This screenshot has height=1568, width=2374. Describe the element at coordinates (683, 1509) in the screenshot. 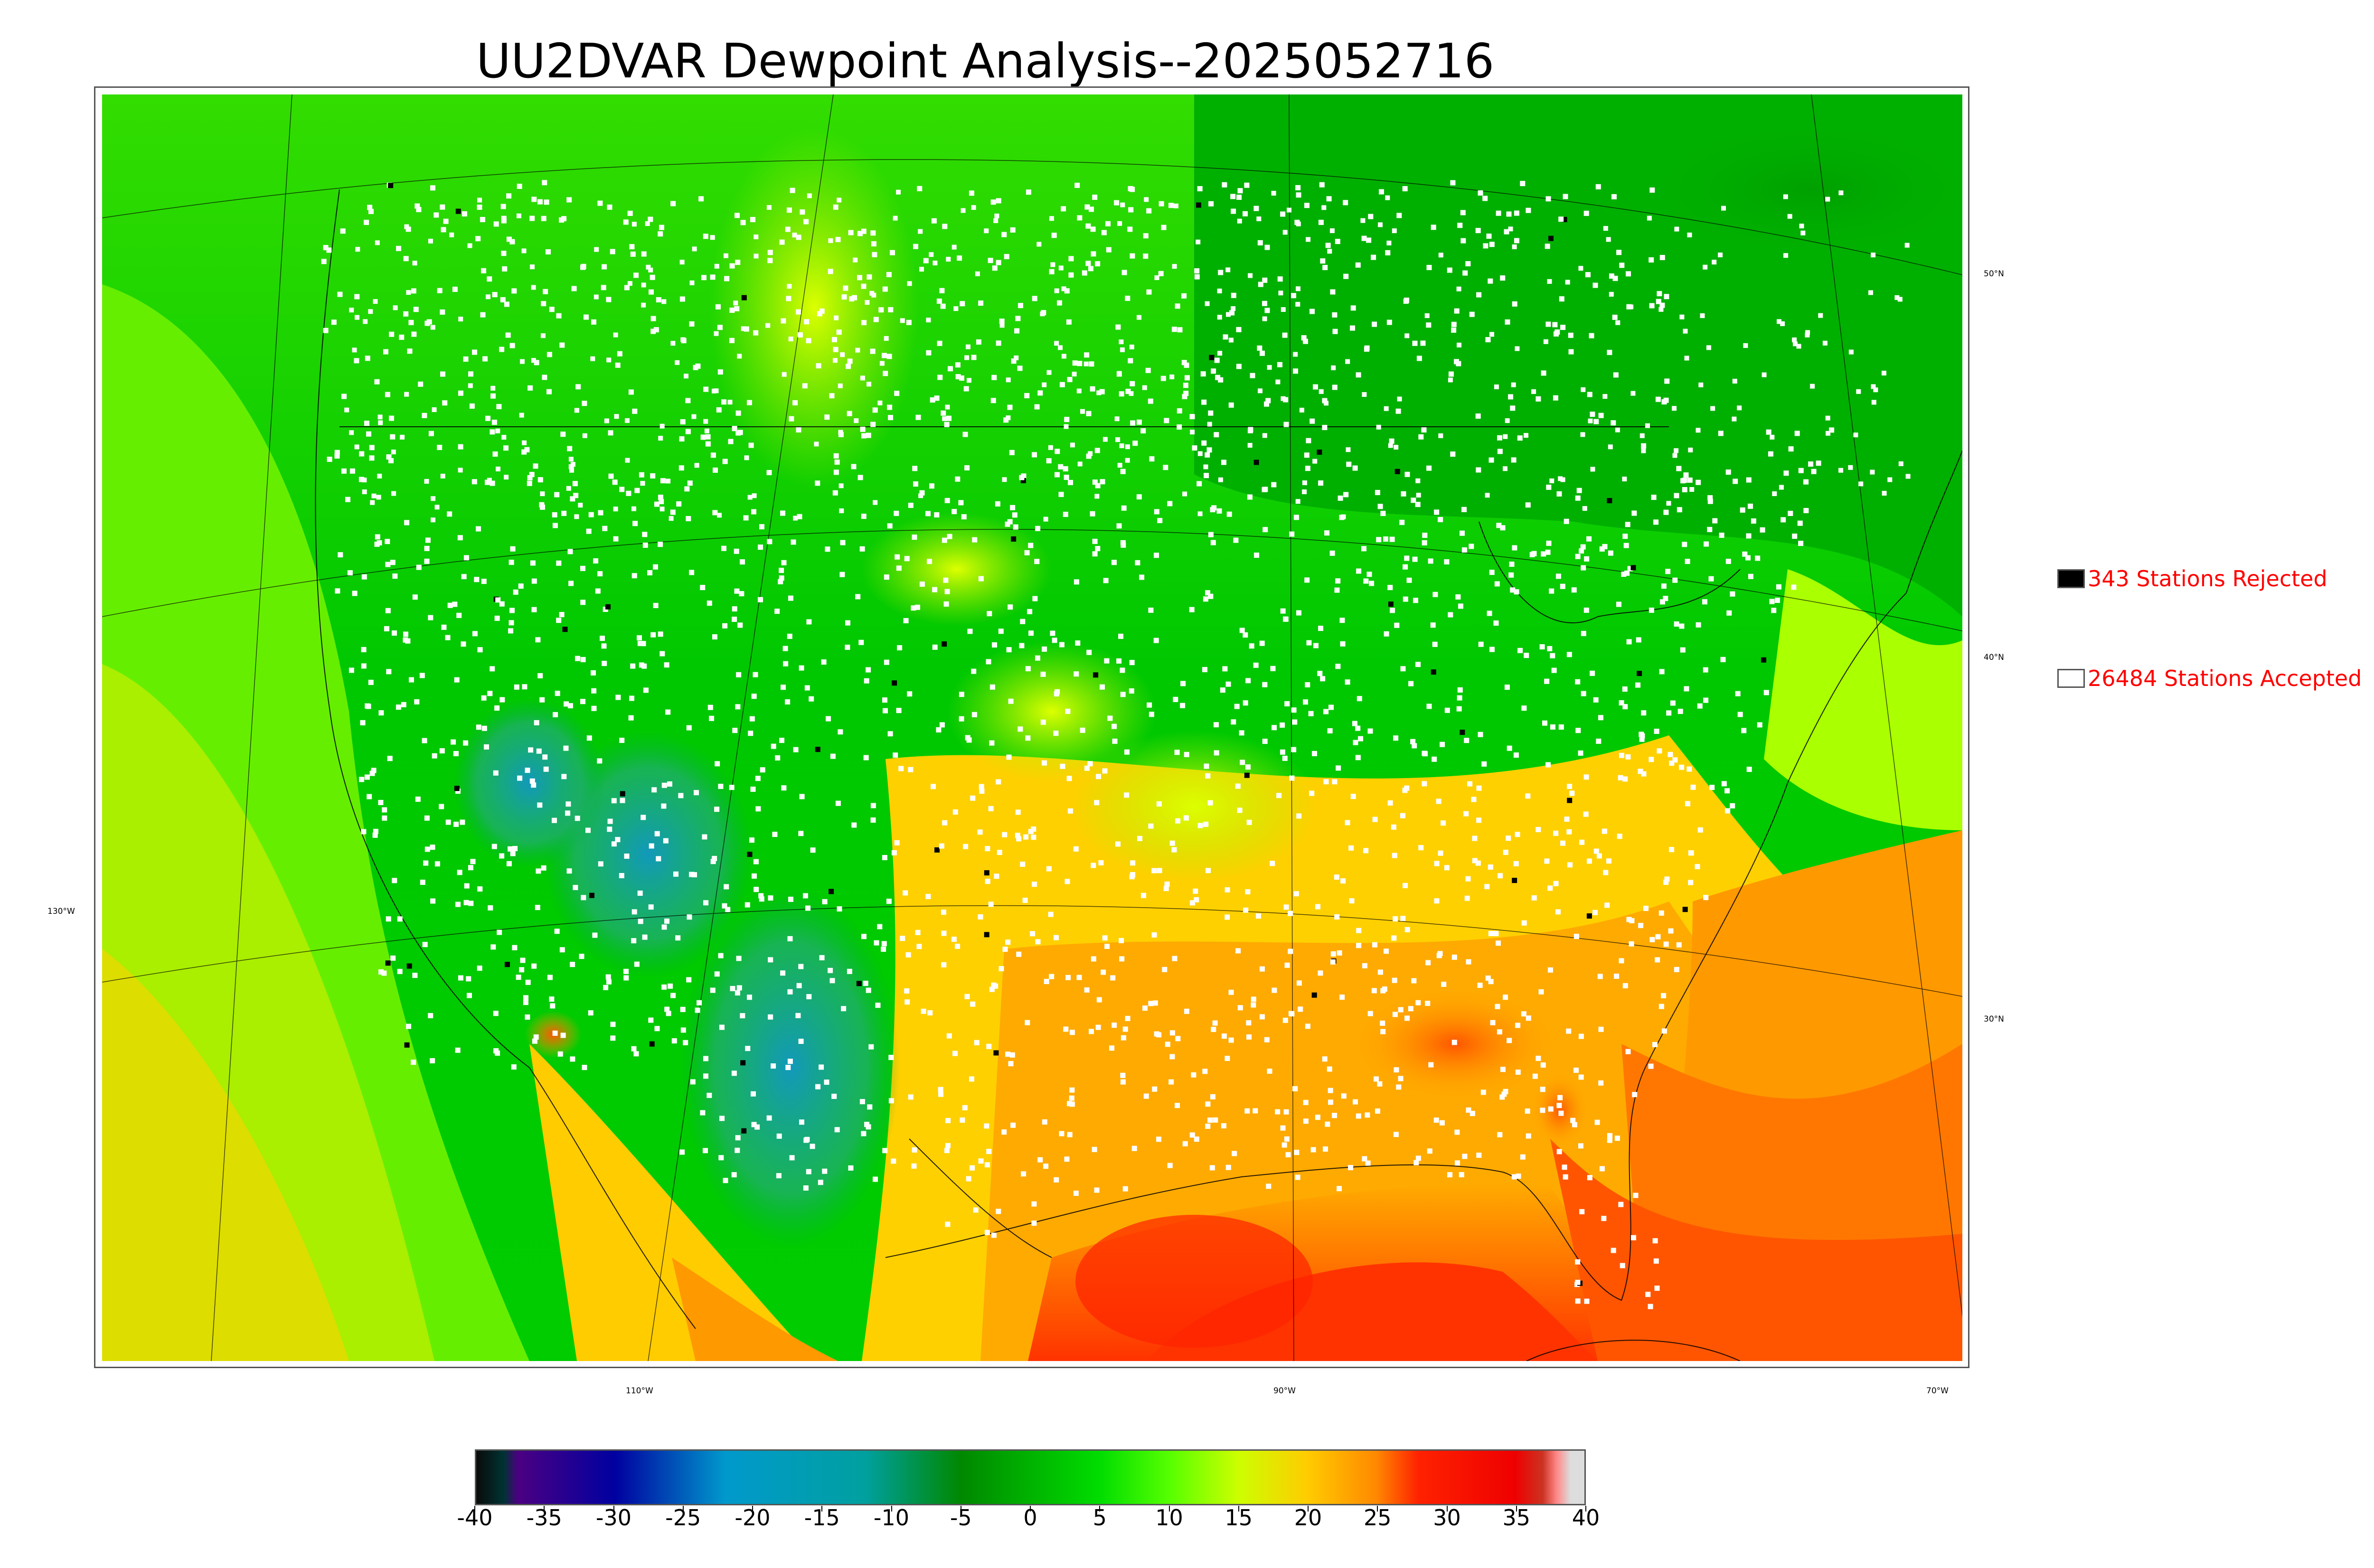

I see `colorbar-tick` at that location.